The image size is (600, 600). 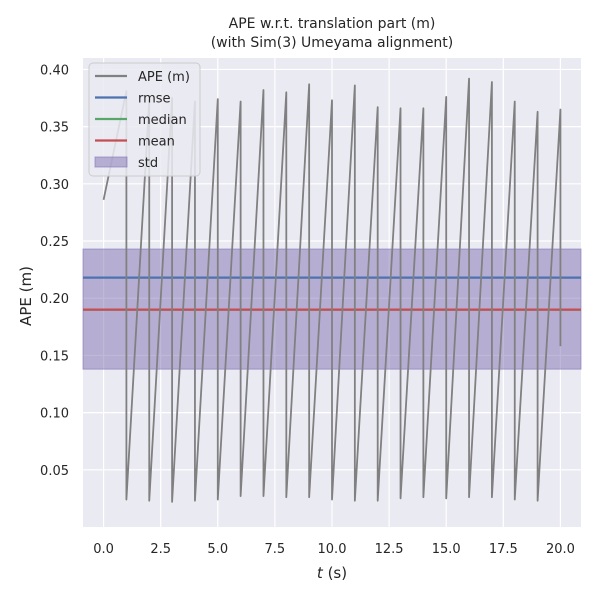 I want to click on x-tick-label: 0.0, so click(x=103, y=549).